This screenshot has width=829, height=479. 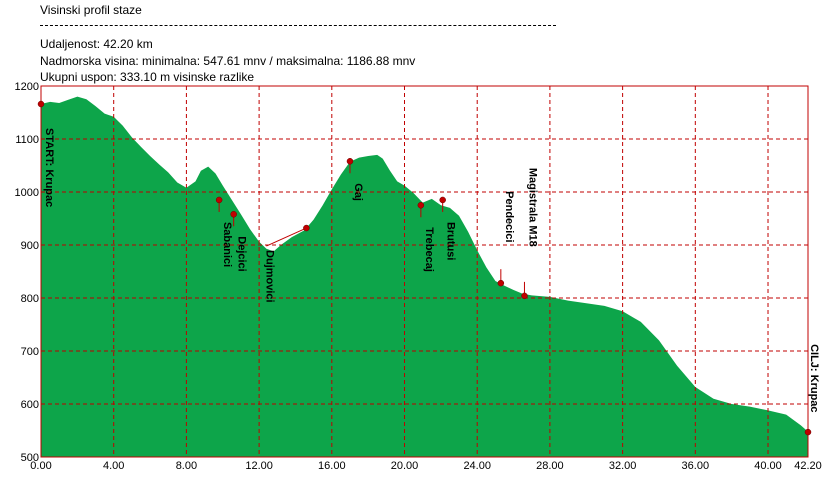 I want to click on waypoint-label: Dejcici, so click(x=242, y=253).